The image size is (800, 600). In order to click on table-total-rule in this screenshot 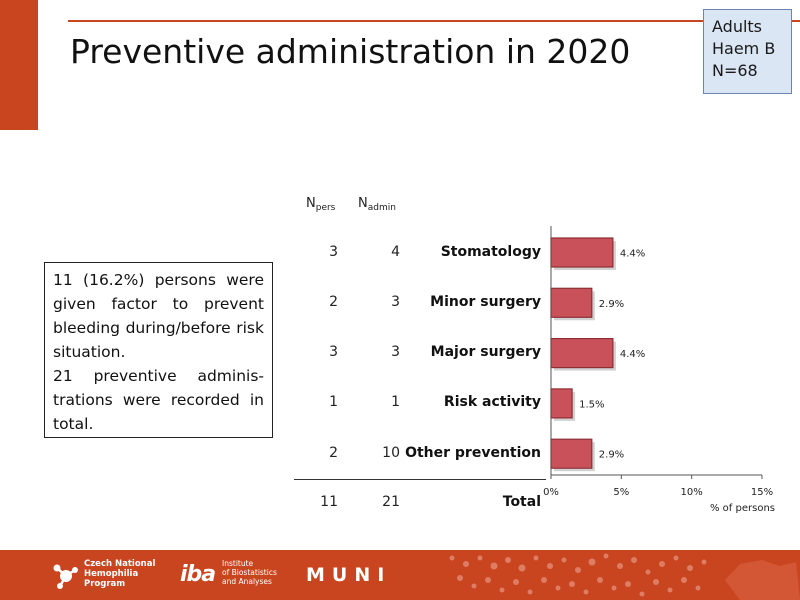, I will do `click(420, 479)`.